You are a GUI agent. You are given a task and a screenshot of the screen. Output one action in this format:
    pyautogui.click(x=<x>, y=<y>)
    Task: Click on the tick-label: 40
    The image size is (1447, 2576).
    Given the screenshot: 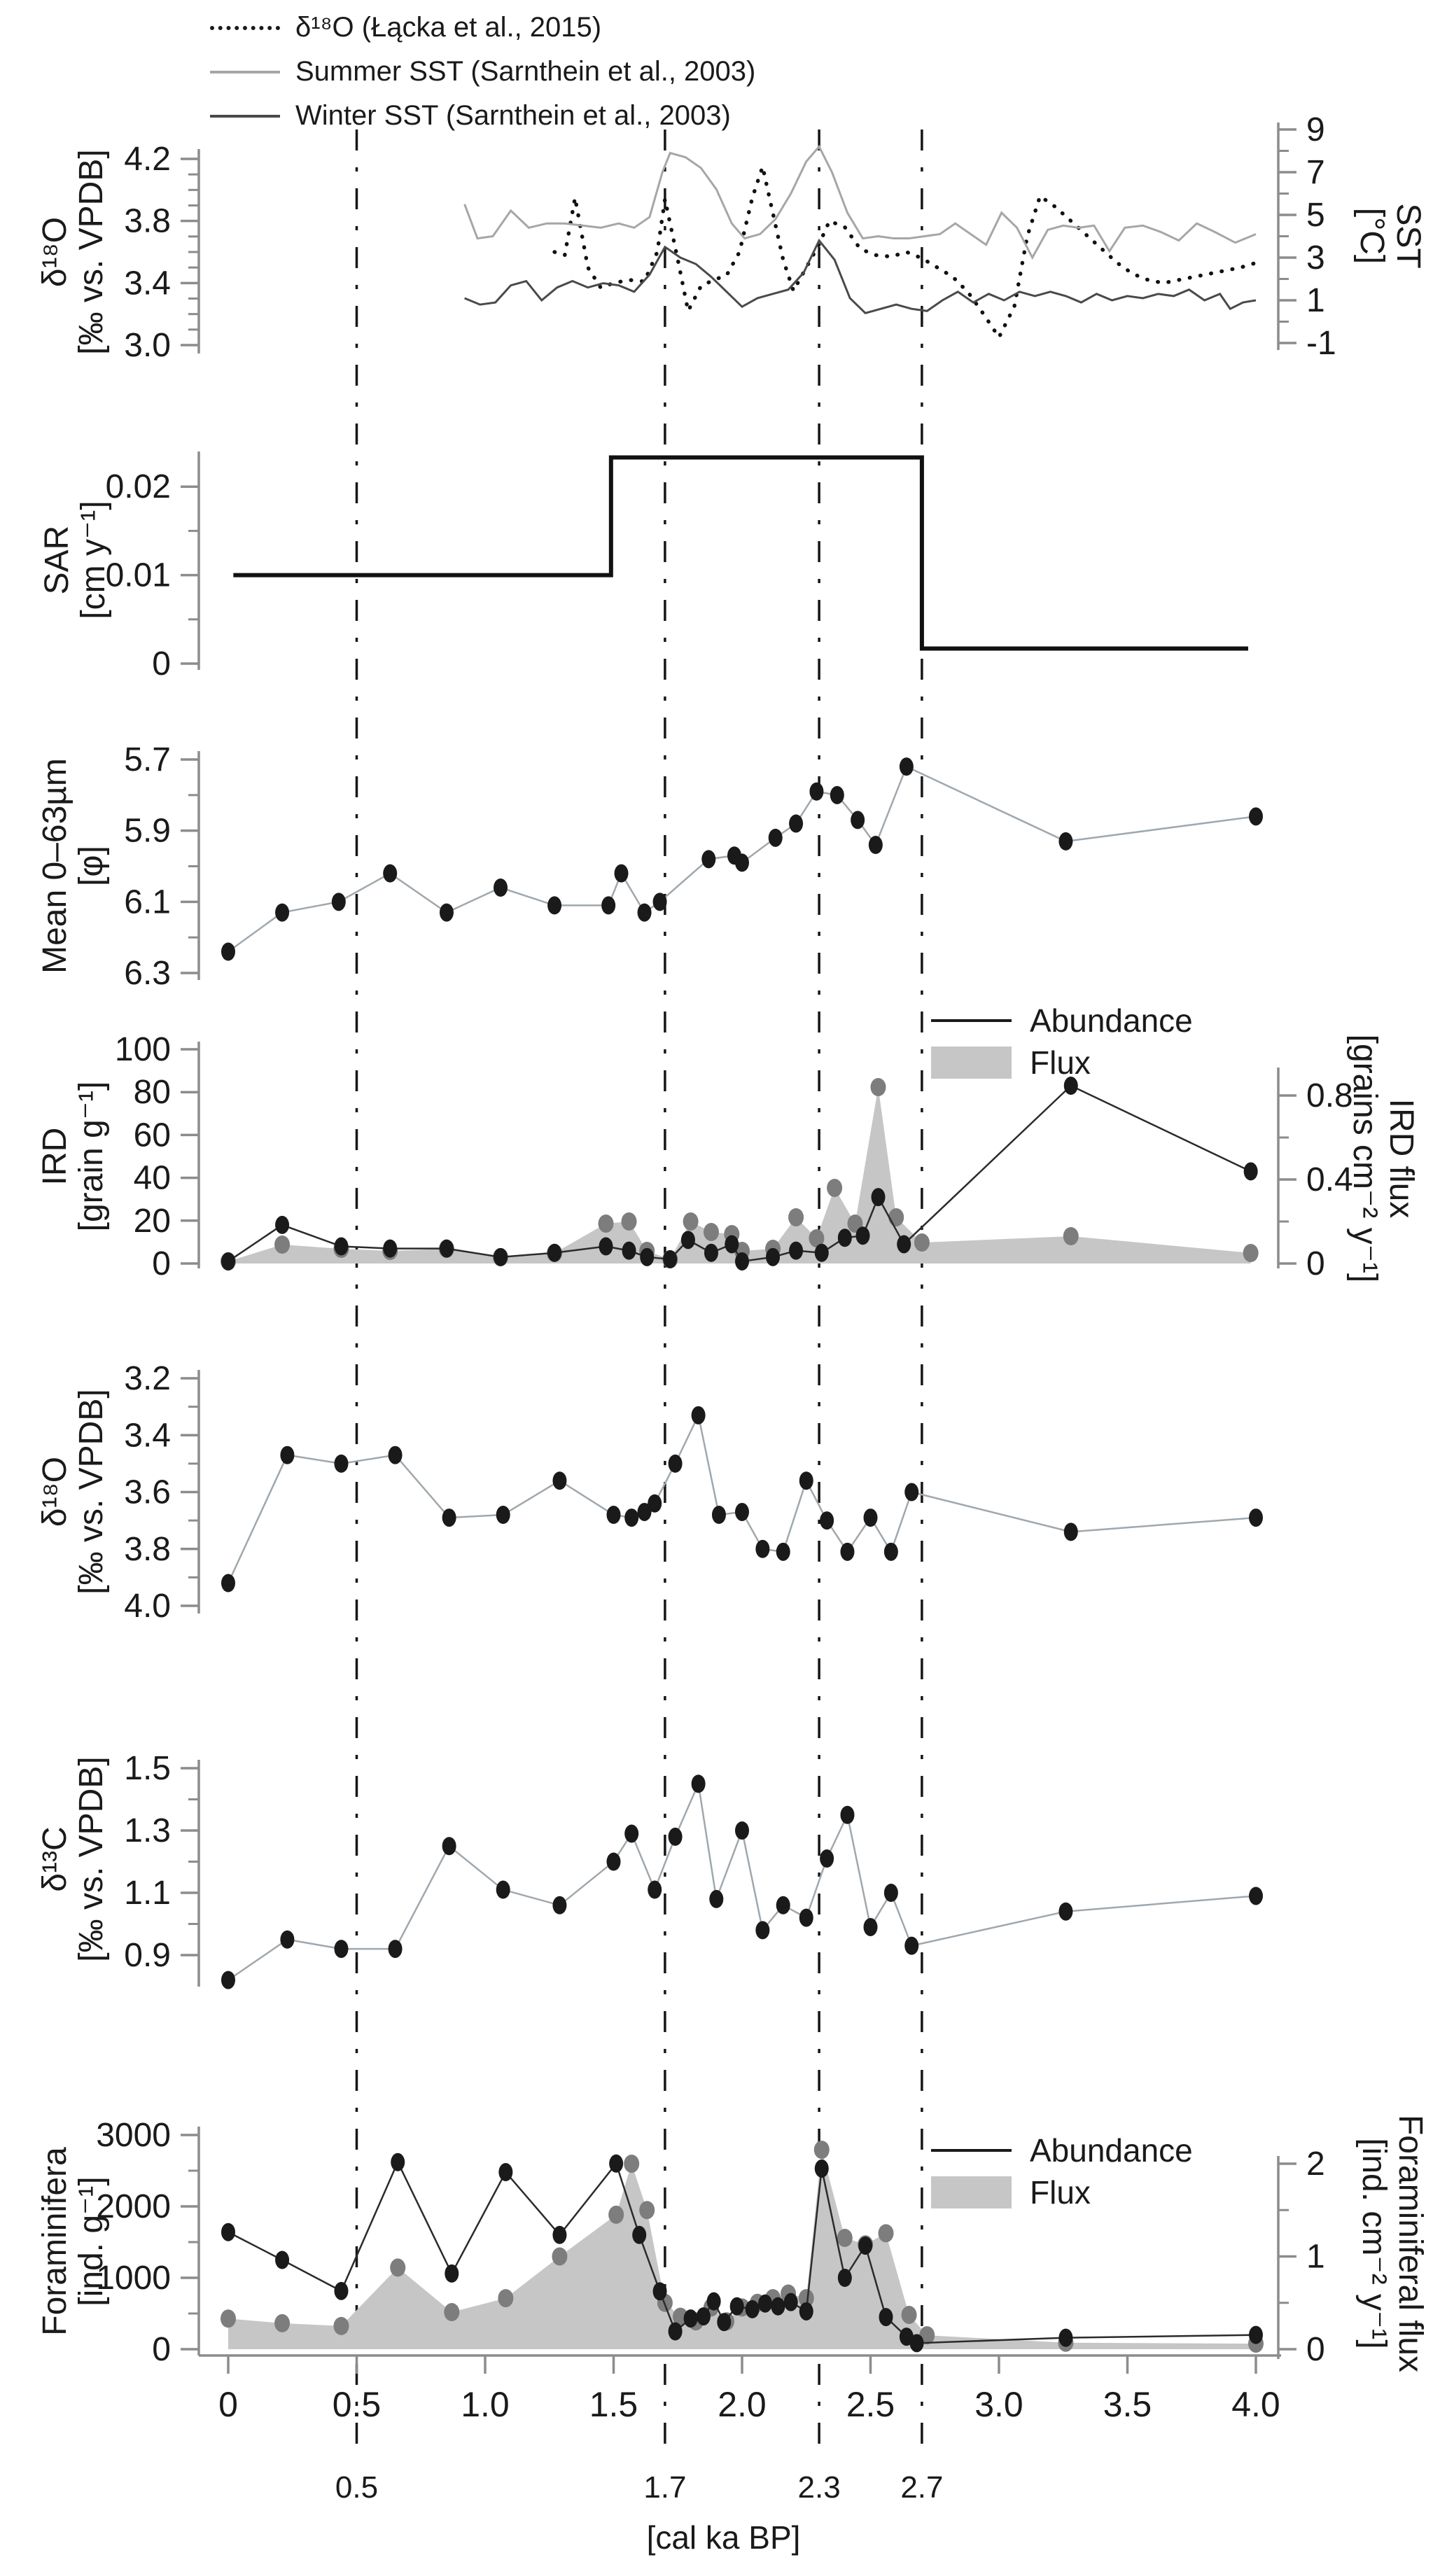 What is the action you would take?
    pyautogui.click(x=152, y=1178)
    